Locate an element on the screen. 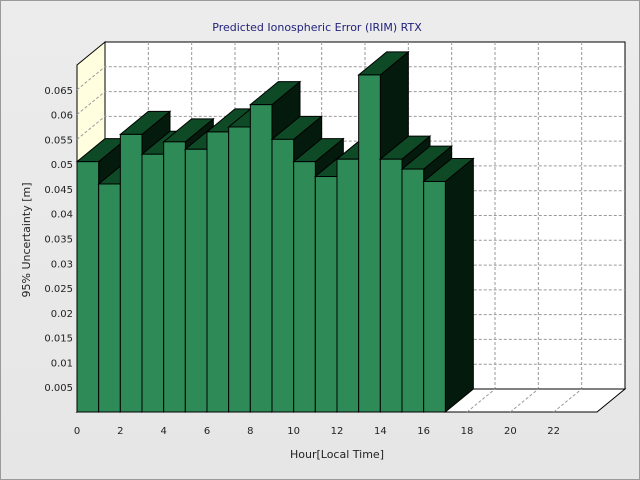  y-tick-label: 0.01 is located at coordinates (62, 363).